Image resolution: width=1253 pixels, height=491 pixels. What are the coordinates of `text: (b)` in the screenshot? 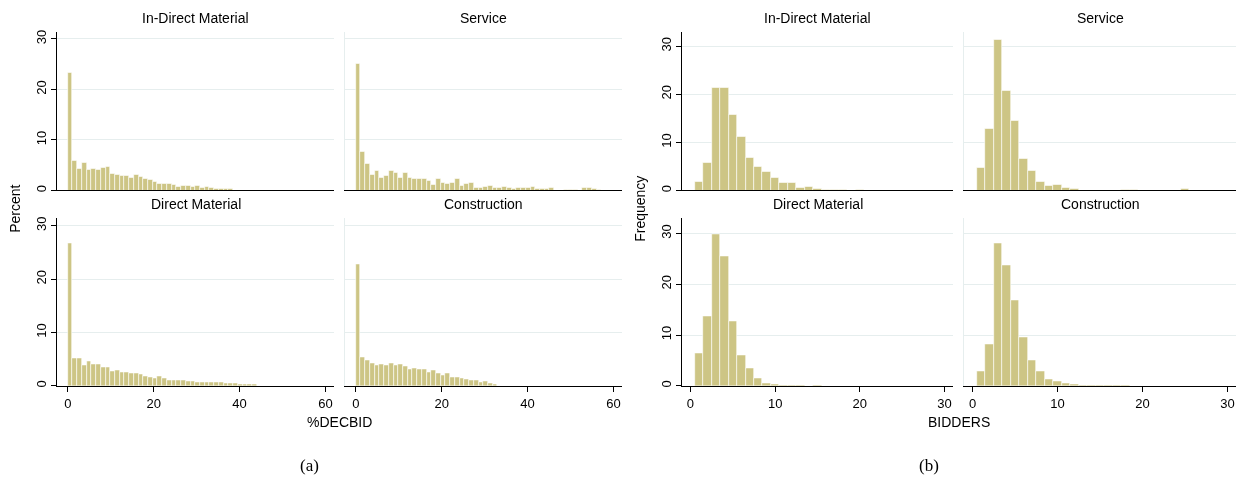 It's located at (929, 465).